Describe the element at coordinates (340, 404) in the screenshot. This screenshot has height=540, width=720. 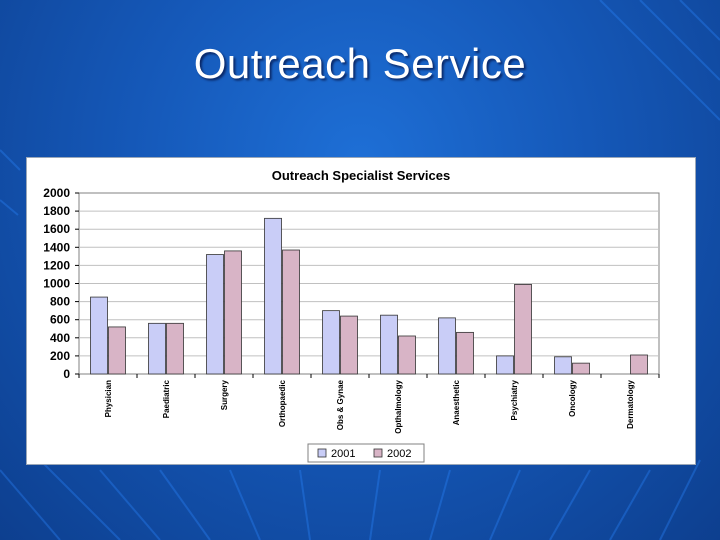
I see `x-category-label: Obs & Gynae` at that location.